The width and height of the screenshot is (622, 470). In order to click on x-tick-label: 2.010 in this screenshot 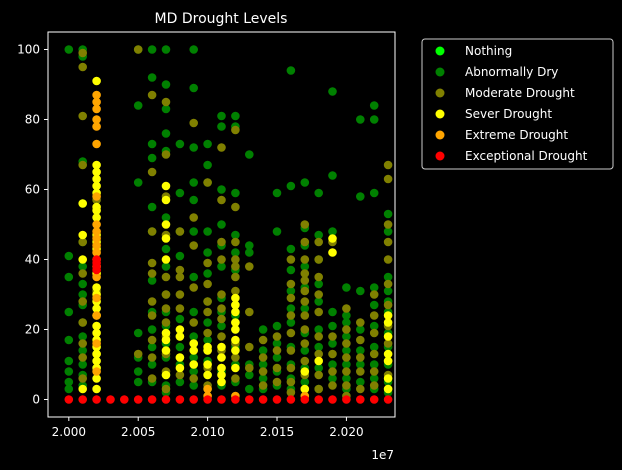, I will do `click(207, 432)`.